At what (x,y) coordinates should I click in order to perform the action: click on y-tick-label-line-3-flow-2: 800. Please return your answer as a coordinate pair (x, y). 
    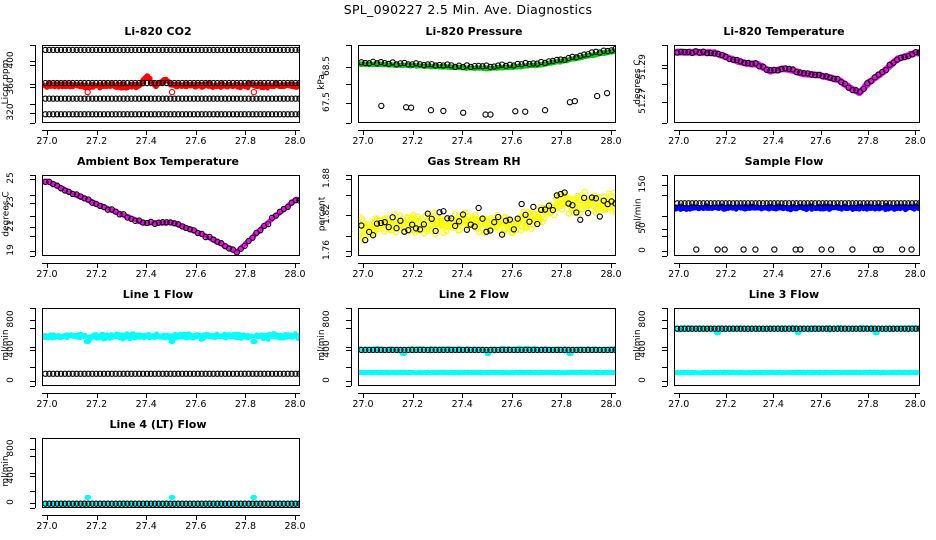
    Looking at the image, I should click on (643, 319).